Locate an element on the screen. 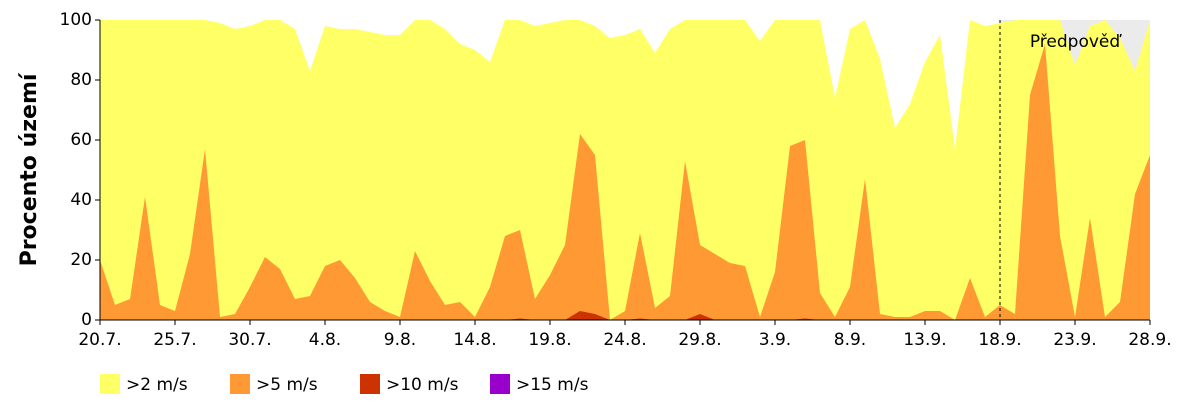 This screenshot has width=1200, height=404. x-tick-label: 23.9. is located at coordinates (1074, 340).